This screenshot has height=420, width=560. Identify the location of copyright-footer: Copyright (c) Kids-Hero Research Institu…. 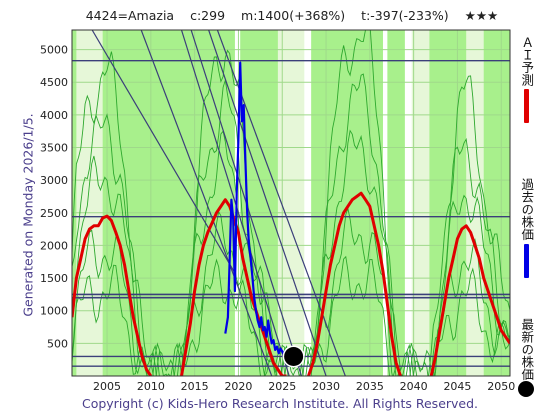
(280, 403).